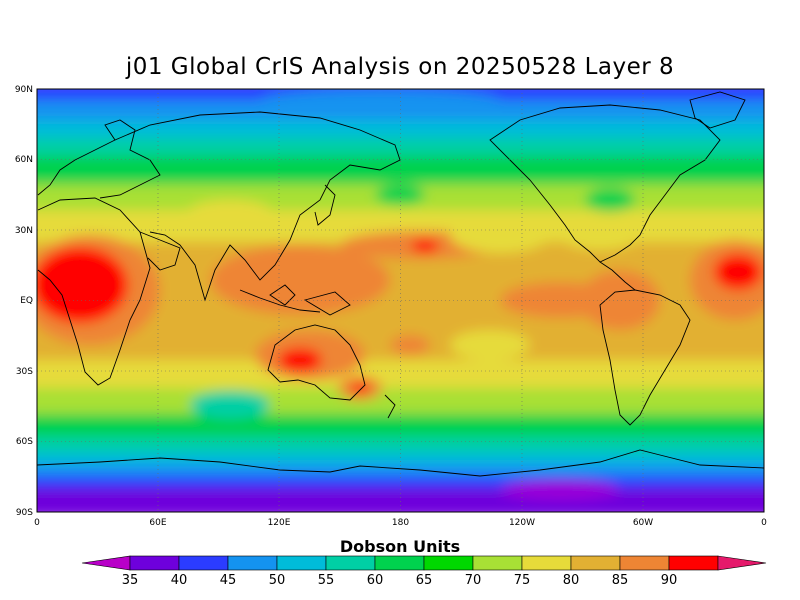 This screenshot has width=800, height=600. I want to click on band-south-mid, so click(400, 402).